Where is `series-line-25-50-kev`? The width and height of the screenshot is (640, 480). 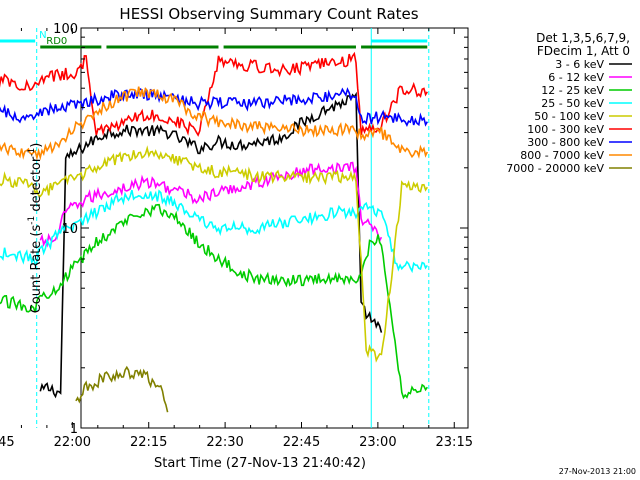 series-line-25-50-kev is located at coordinates (214, 231).